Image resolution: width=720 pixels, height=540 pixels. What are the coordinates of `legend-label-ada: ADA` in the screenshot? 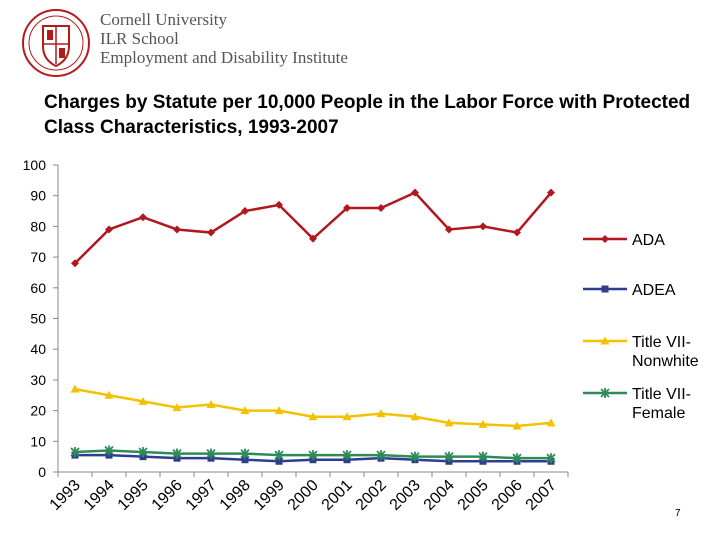 It's located at (648, 240).